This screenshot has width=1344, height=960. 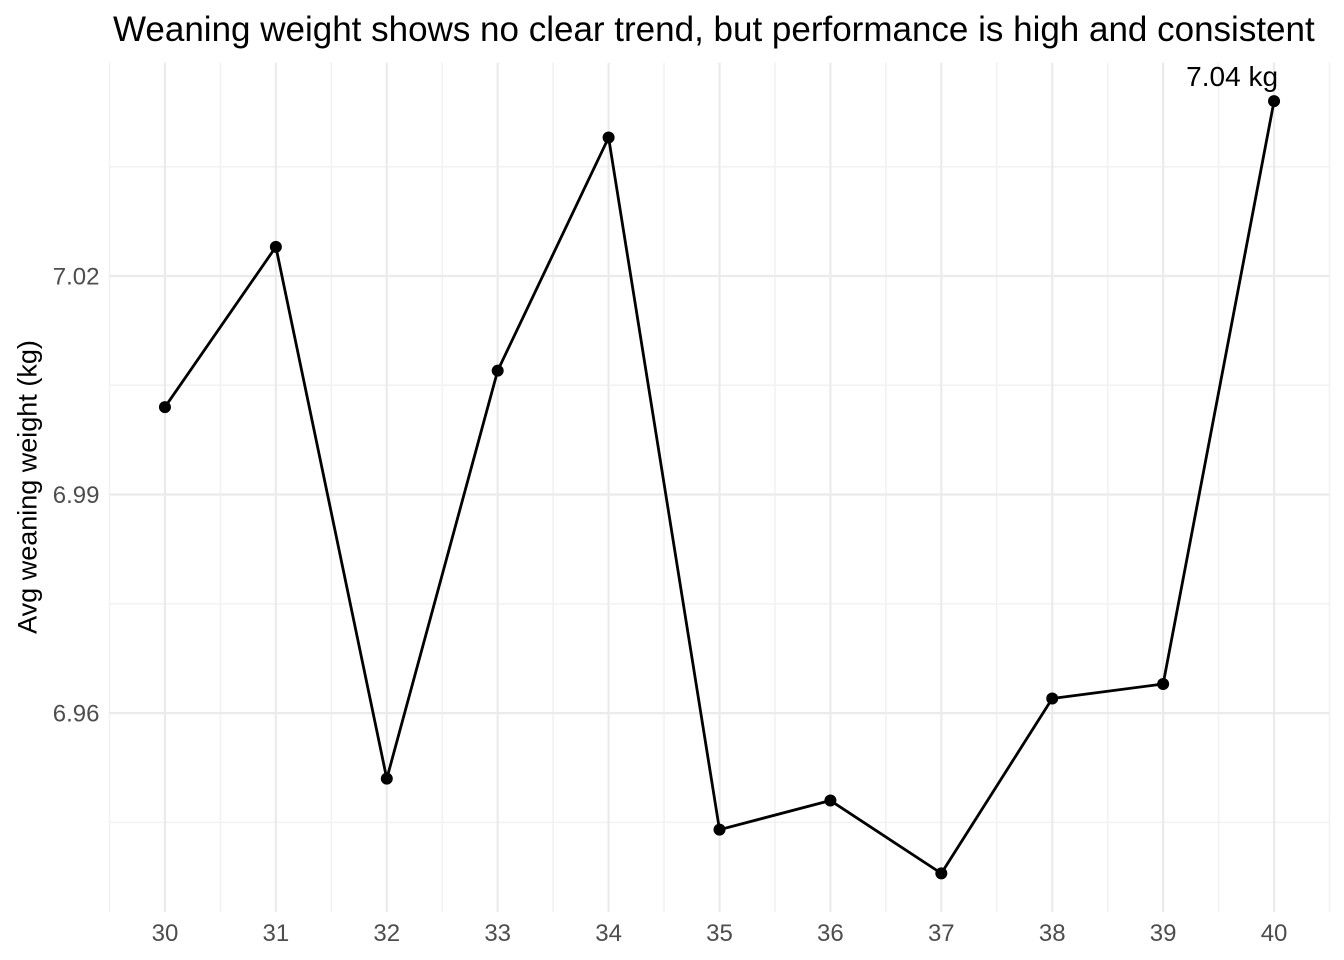 What do you see at coordinates (76, 495) in the screenshot?
I see `y-tick-label: 6.99` at bounding box center [76, 495].